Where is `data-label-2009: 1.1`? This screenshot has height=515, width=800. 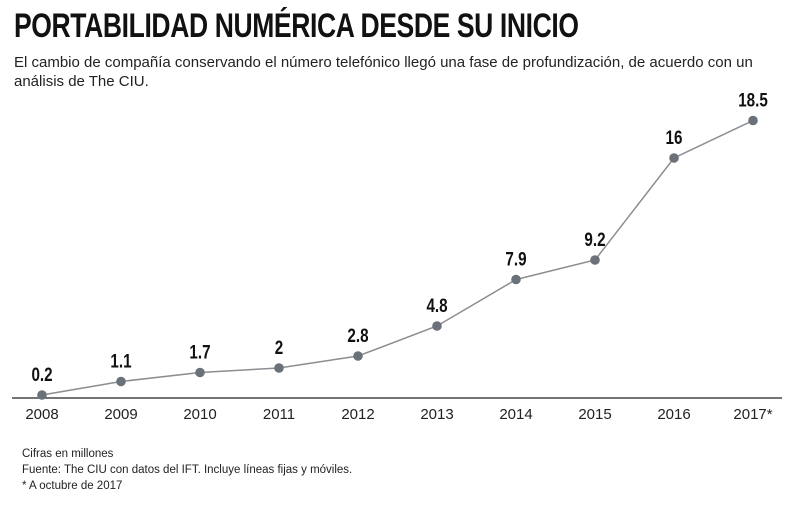
data-label-2009: 1.1 is located at coordinates (120, 361).